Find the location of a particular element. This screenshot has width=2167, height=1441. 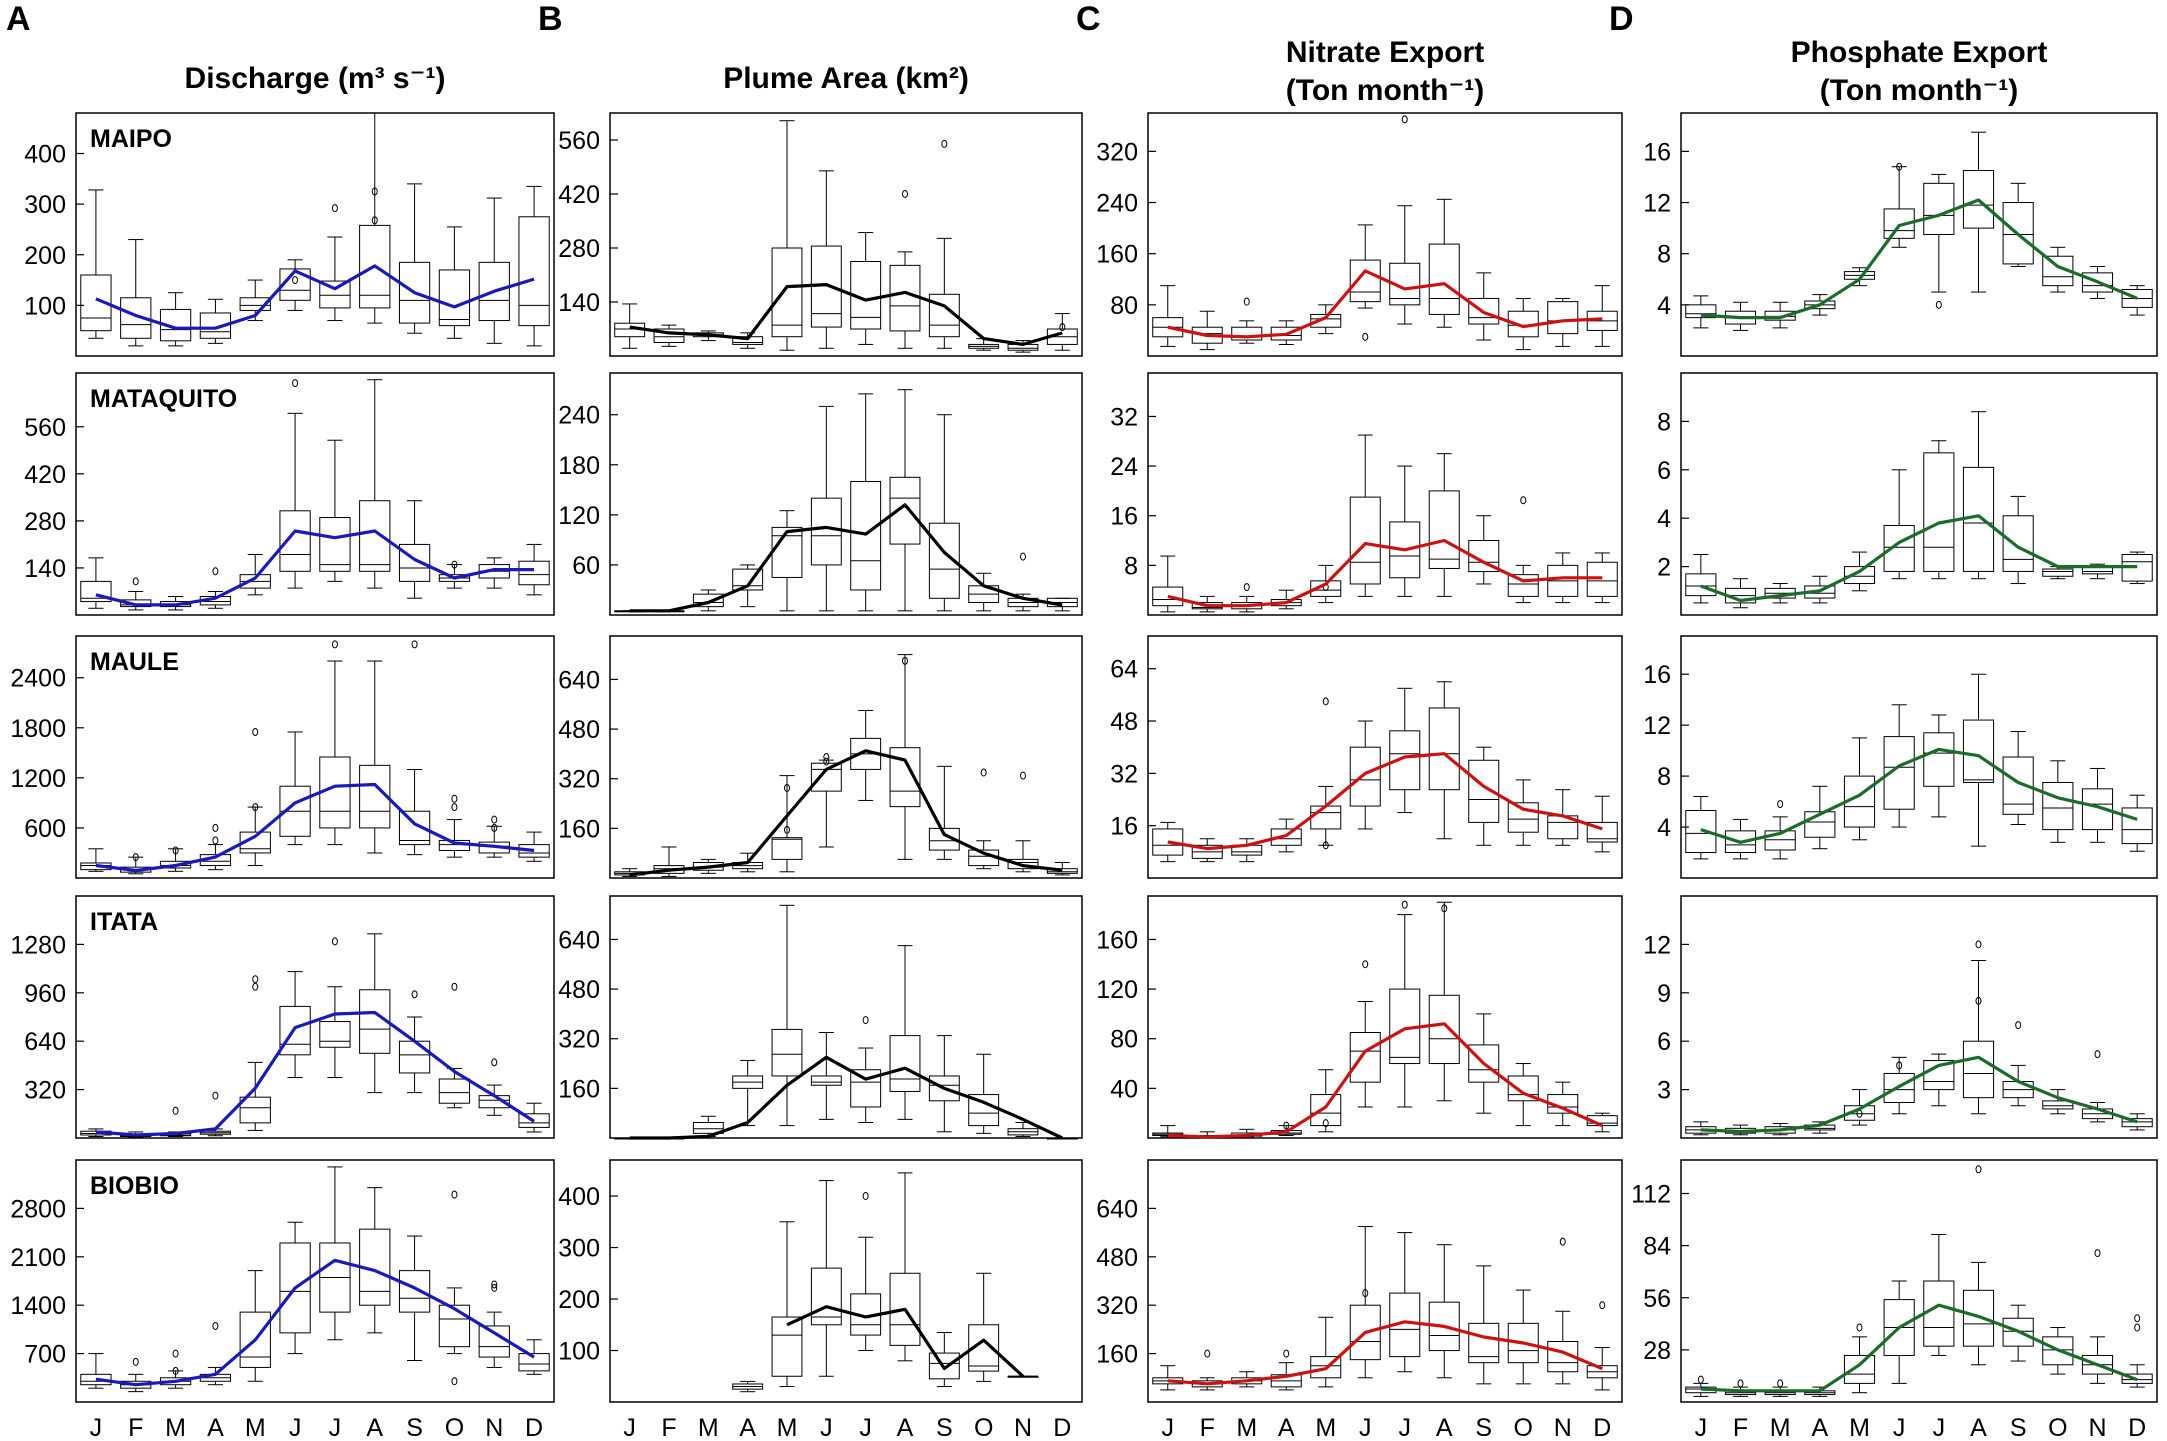

y-tick-label: 12 is located at coordinates (1657, 945).